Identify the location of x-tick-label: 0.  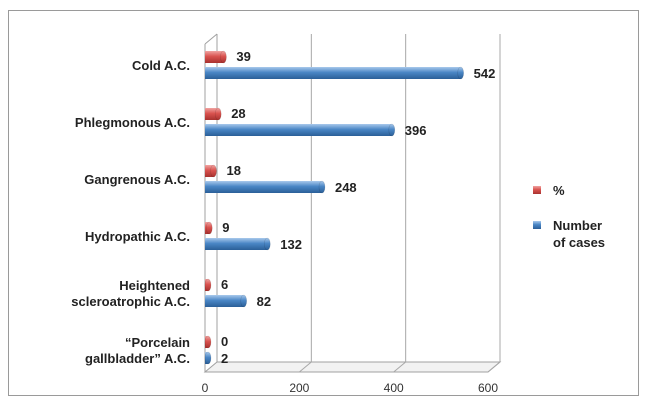
(205, 388).